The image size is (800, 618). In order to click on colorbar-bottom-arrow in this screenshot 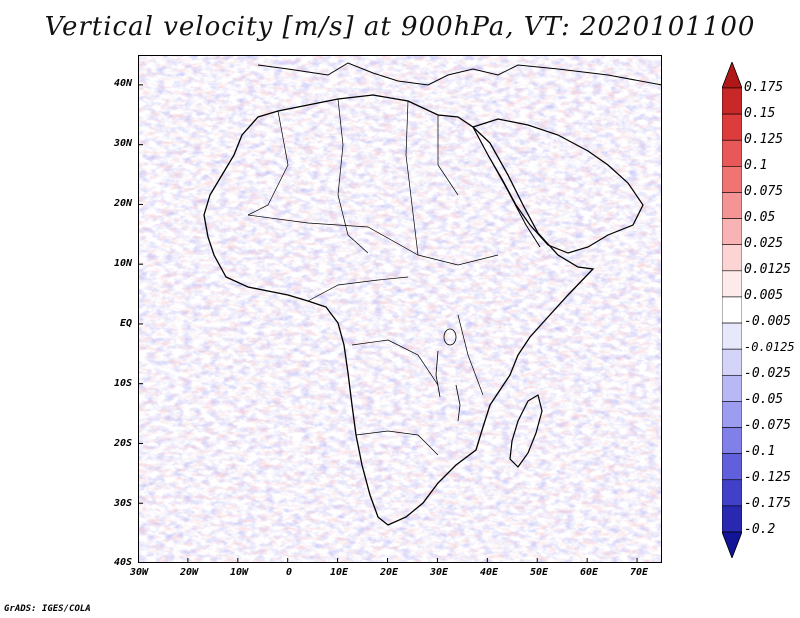, I will do `click(732, 544)`.